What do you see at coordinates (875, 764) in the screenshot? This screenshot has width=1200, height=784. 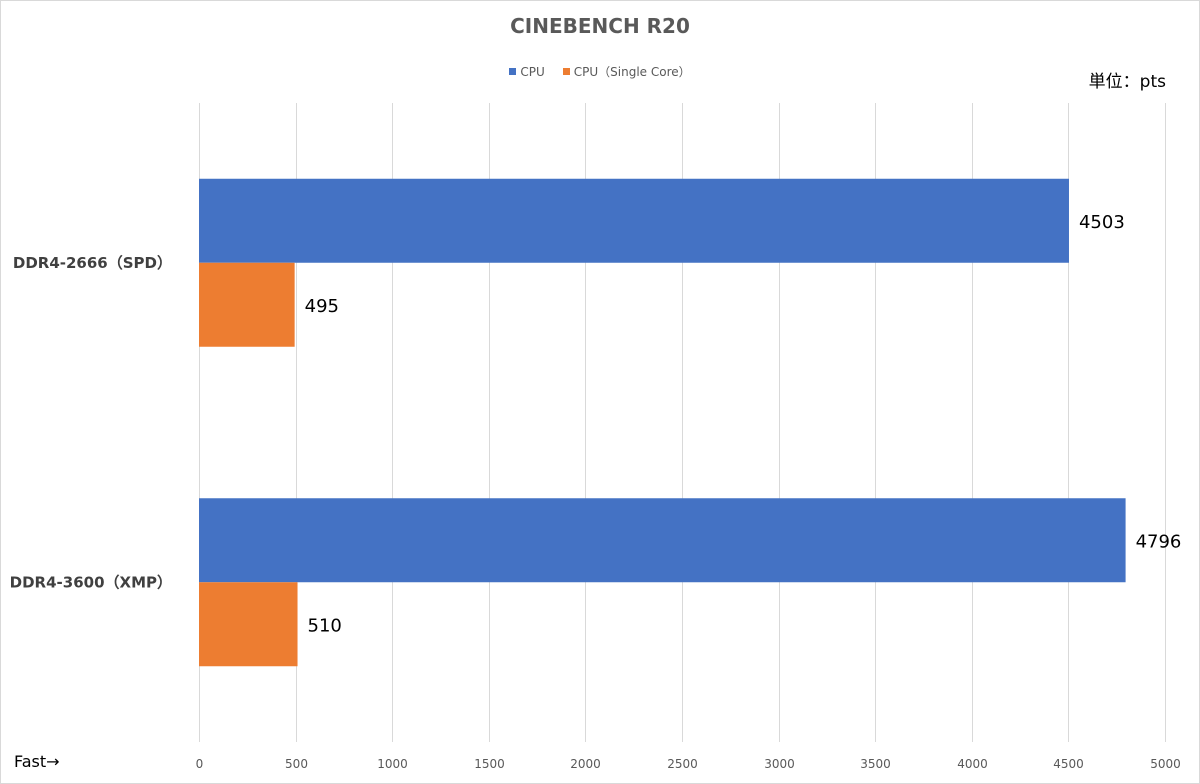 I see `x-tick-label-3500: 3500` at bounding box center [875, 764].